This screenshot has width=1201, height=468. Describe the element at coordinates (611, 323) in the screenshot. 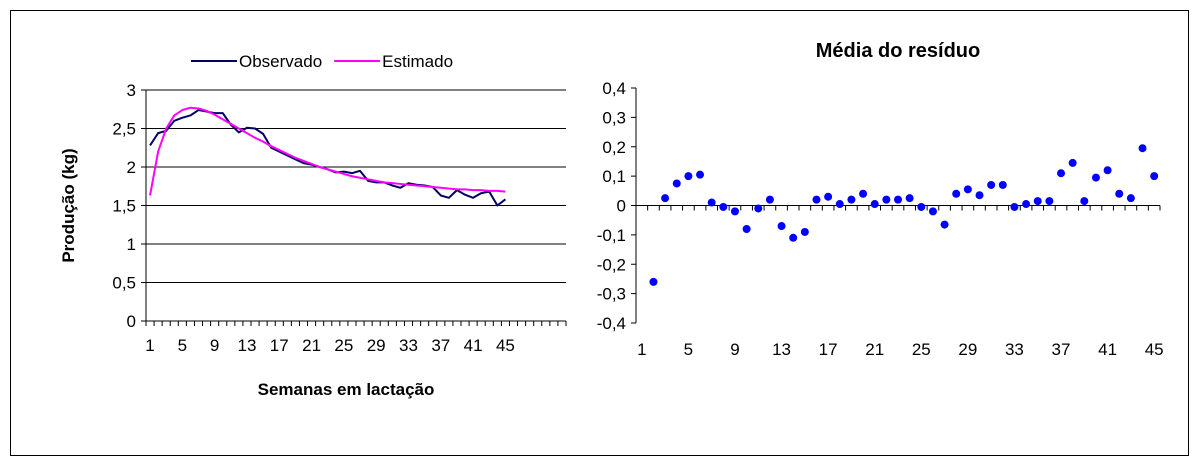

I see `y-tick-label: -0,4` at that location.